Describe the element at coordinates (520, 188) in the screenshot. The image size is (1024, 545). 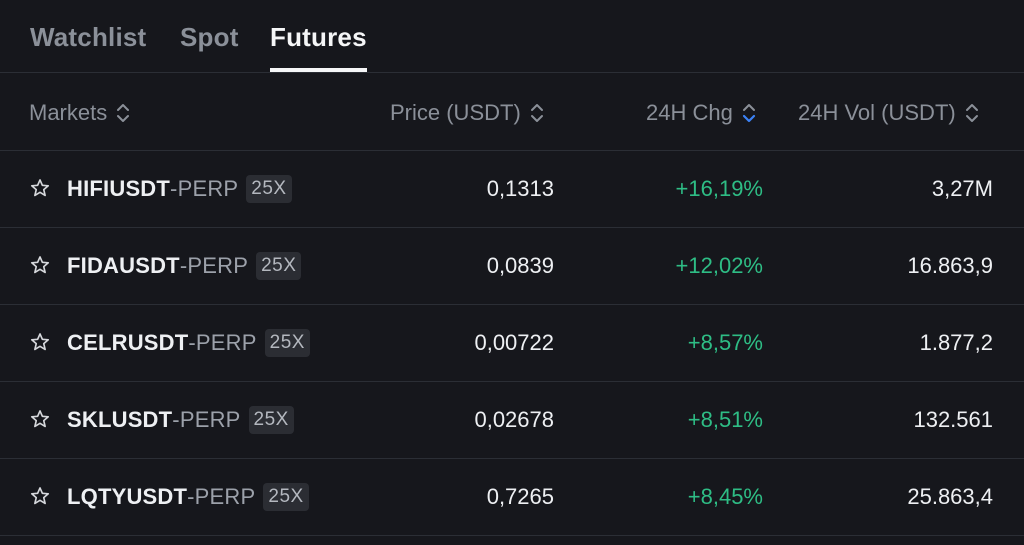
I see `last-price: 0,1313` at that location.